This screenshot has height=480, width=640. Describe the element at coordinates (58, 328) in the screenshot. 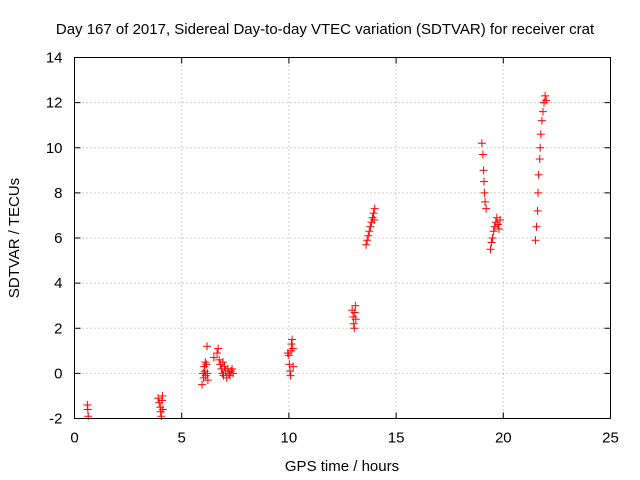

I see `y-tick-label: 2` at that location.